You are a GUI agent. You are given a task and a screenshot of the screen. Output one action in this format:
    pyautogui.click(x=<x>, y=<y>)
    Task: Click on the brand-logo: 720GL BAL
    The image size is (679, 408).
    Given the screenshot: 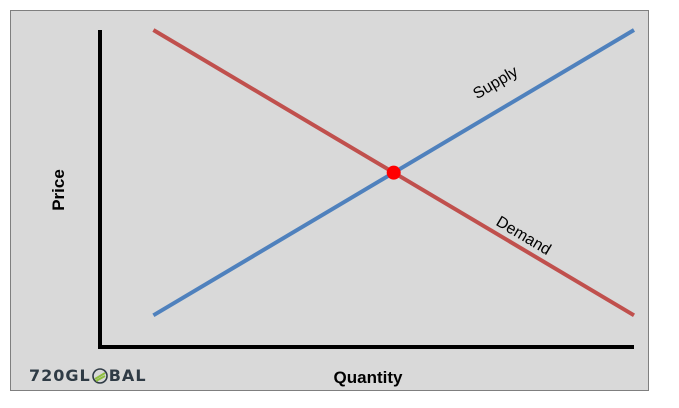 What is the action you would take?
    pyautogui.click(x=88, y=375)
    